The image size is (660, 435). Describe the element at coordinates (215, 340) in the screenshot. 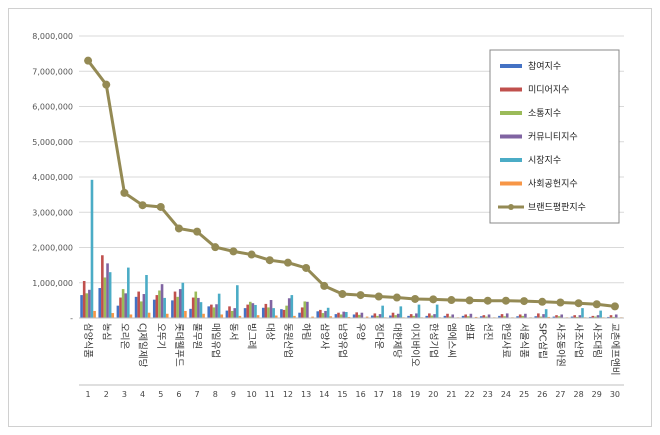

I see `x-category-label: 매일유업` at that location.